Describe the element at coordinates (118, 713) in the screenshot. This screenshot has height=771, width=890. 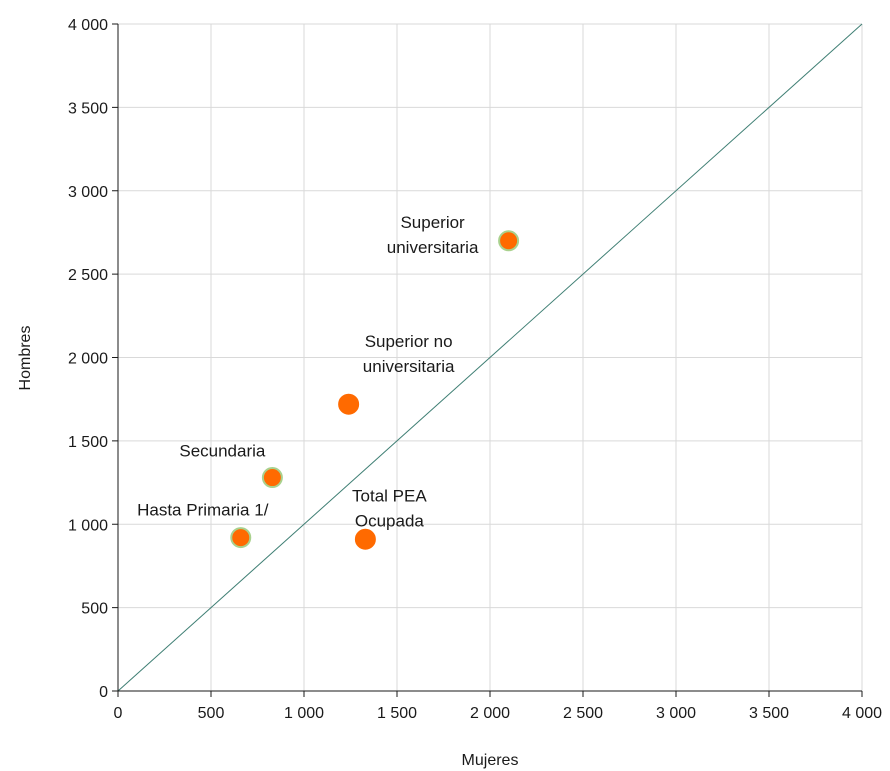
I see `x-tick-label: 0` at that location.